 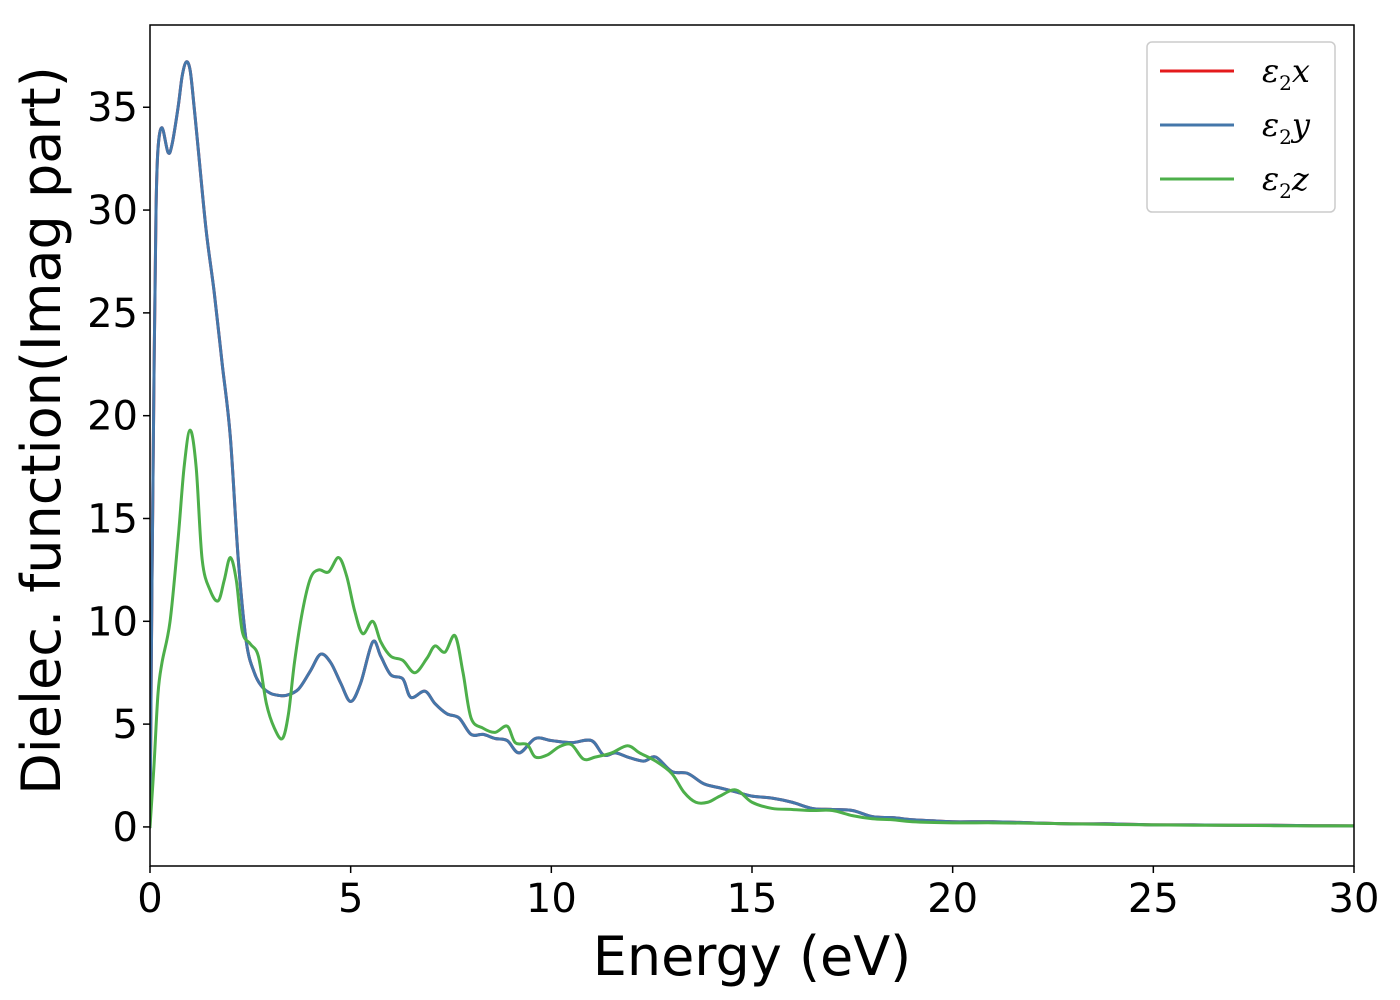 I want to click on legend-label-1: ε2x, so click(x=1286, y=73).